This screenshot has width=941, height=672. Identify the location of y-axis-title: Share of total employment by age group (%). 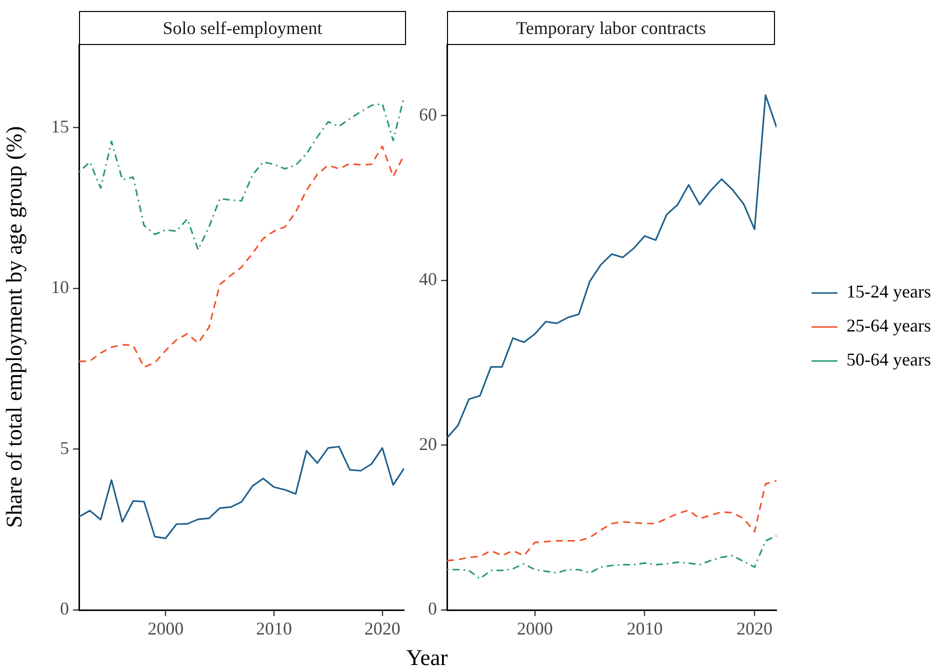
(13, 327).